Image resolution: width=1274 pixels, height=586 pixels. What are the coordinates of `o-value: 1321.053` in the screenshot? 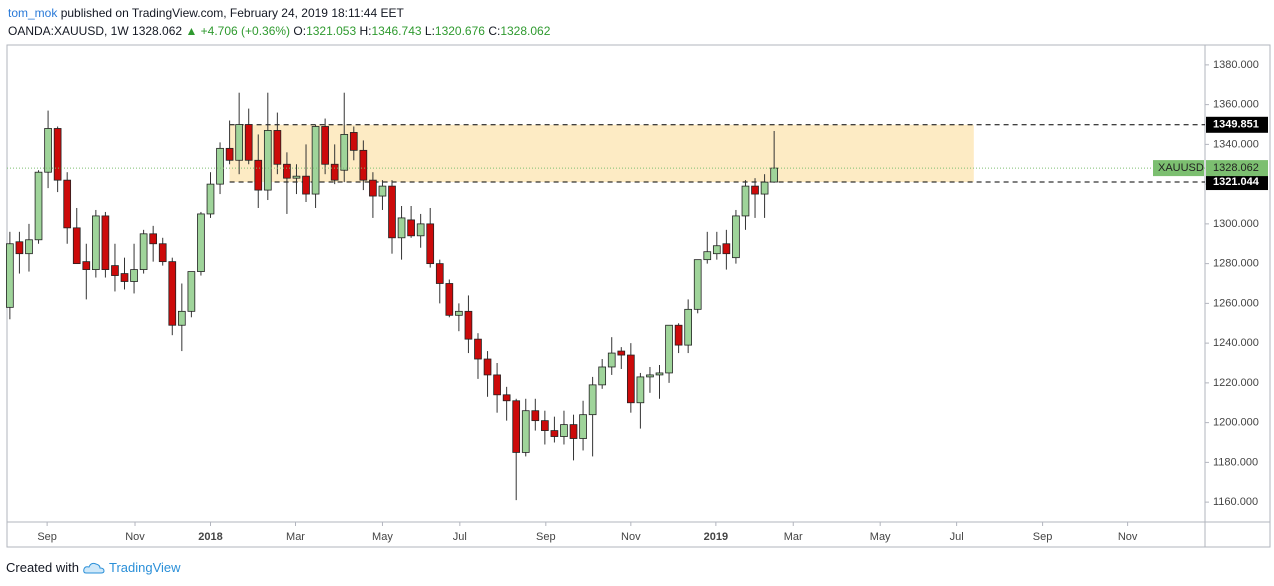 It's located at (331, 31).